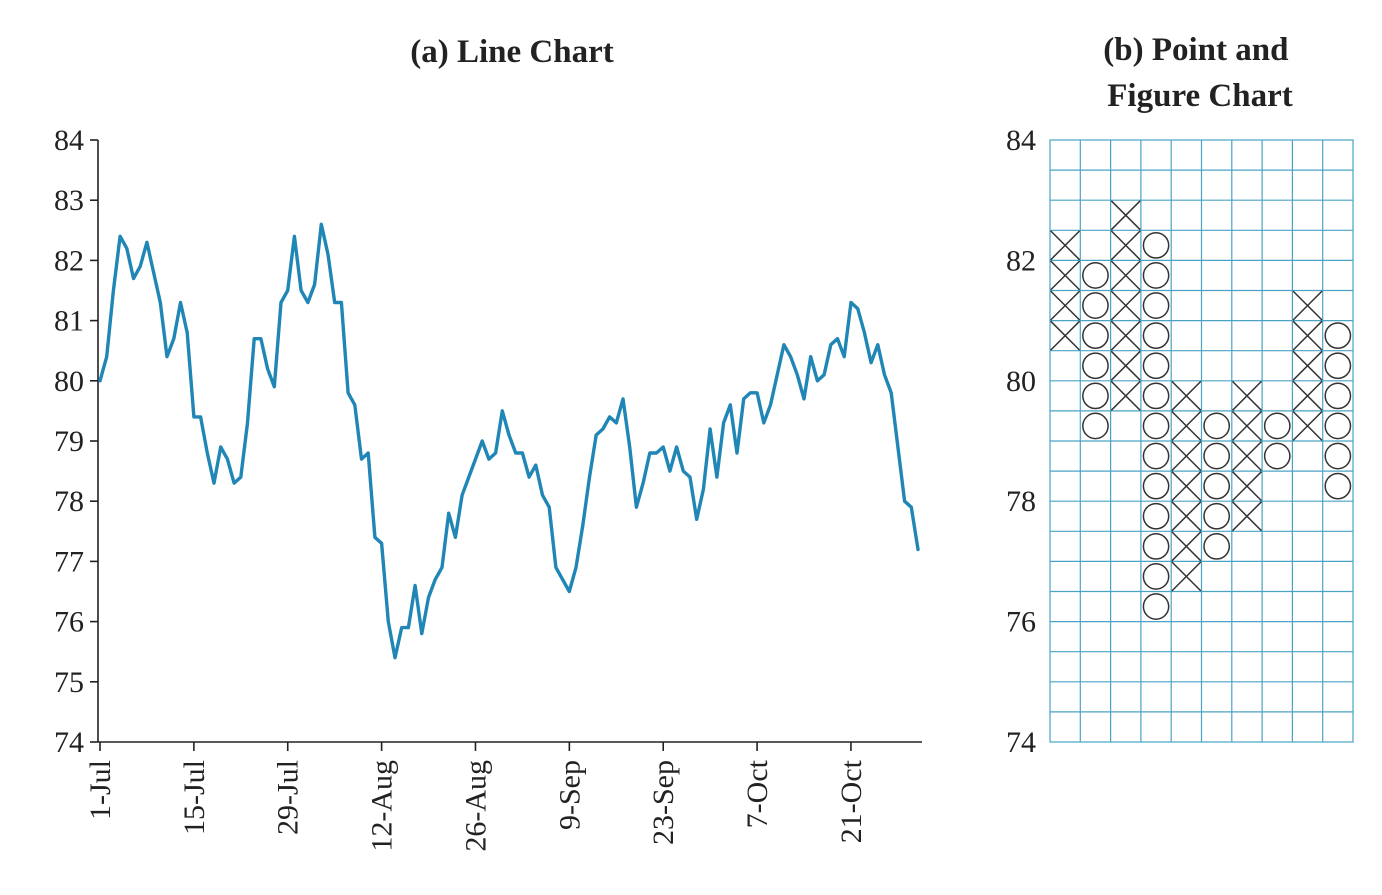  Describe the element at coordinates (1021, 260) in the screenshot. I see `pf-y-tick-label: 82` at that location.